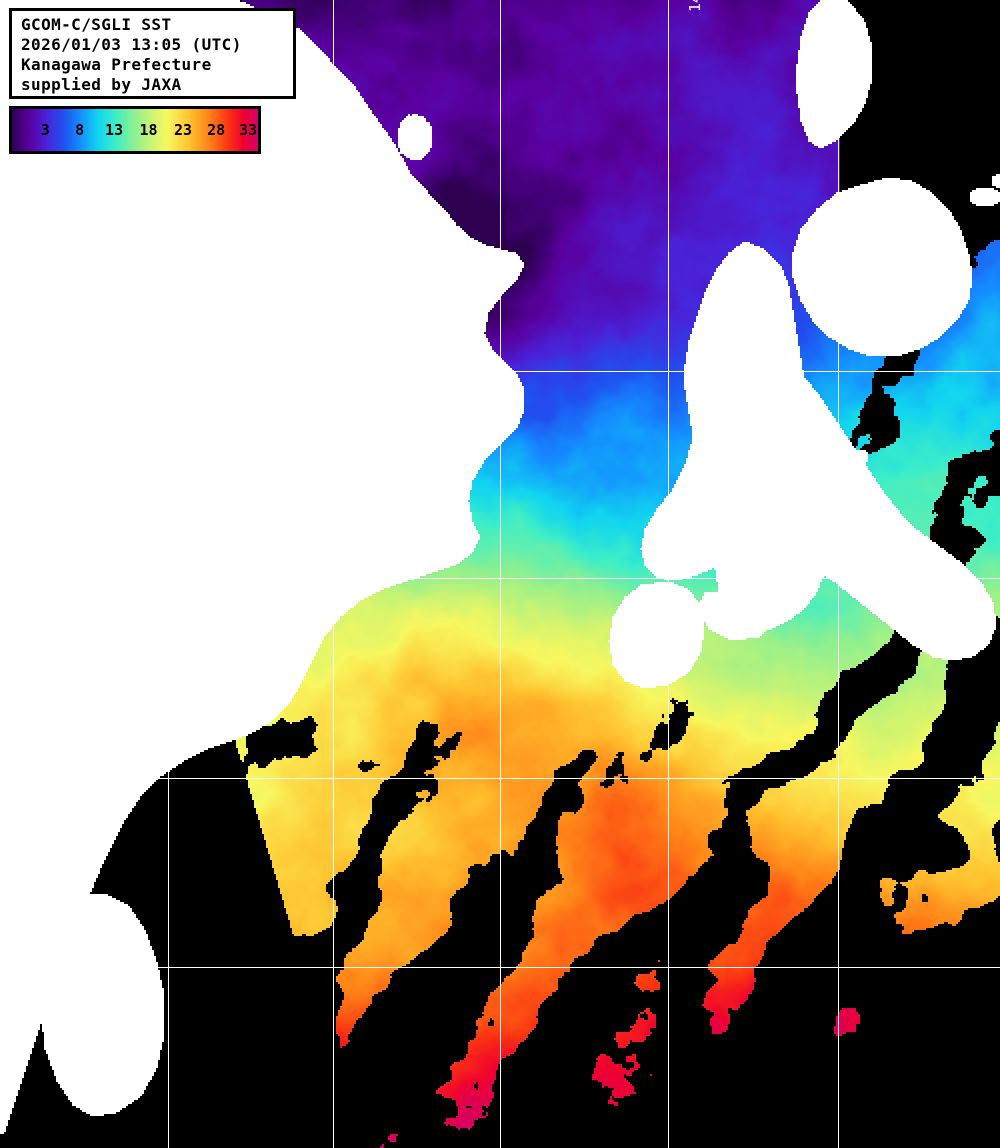 This screenshot has width=1000, height=1148. I want to click on colorbar-tick-28: 28, so click(216, 130).